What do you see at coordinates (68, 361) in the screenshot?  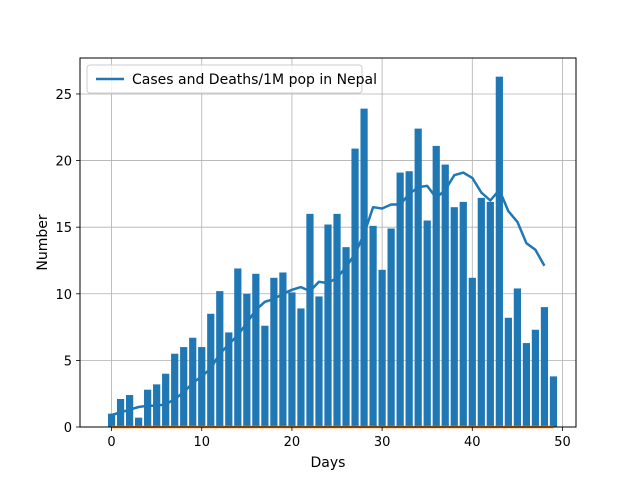 I see `y-tick-label: 5` at bounding box center [68, 361].